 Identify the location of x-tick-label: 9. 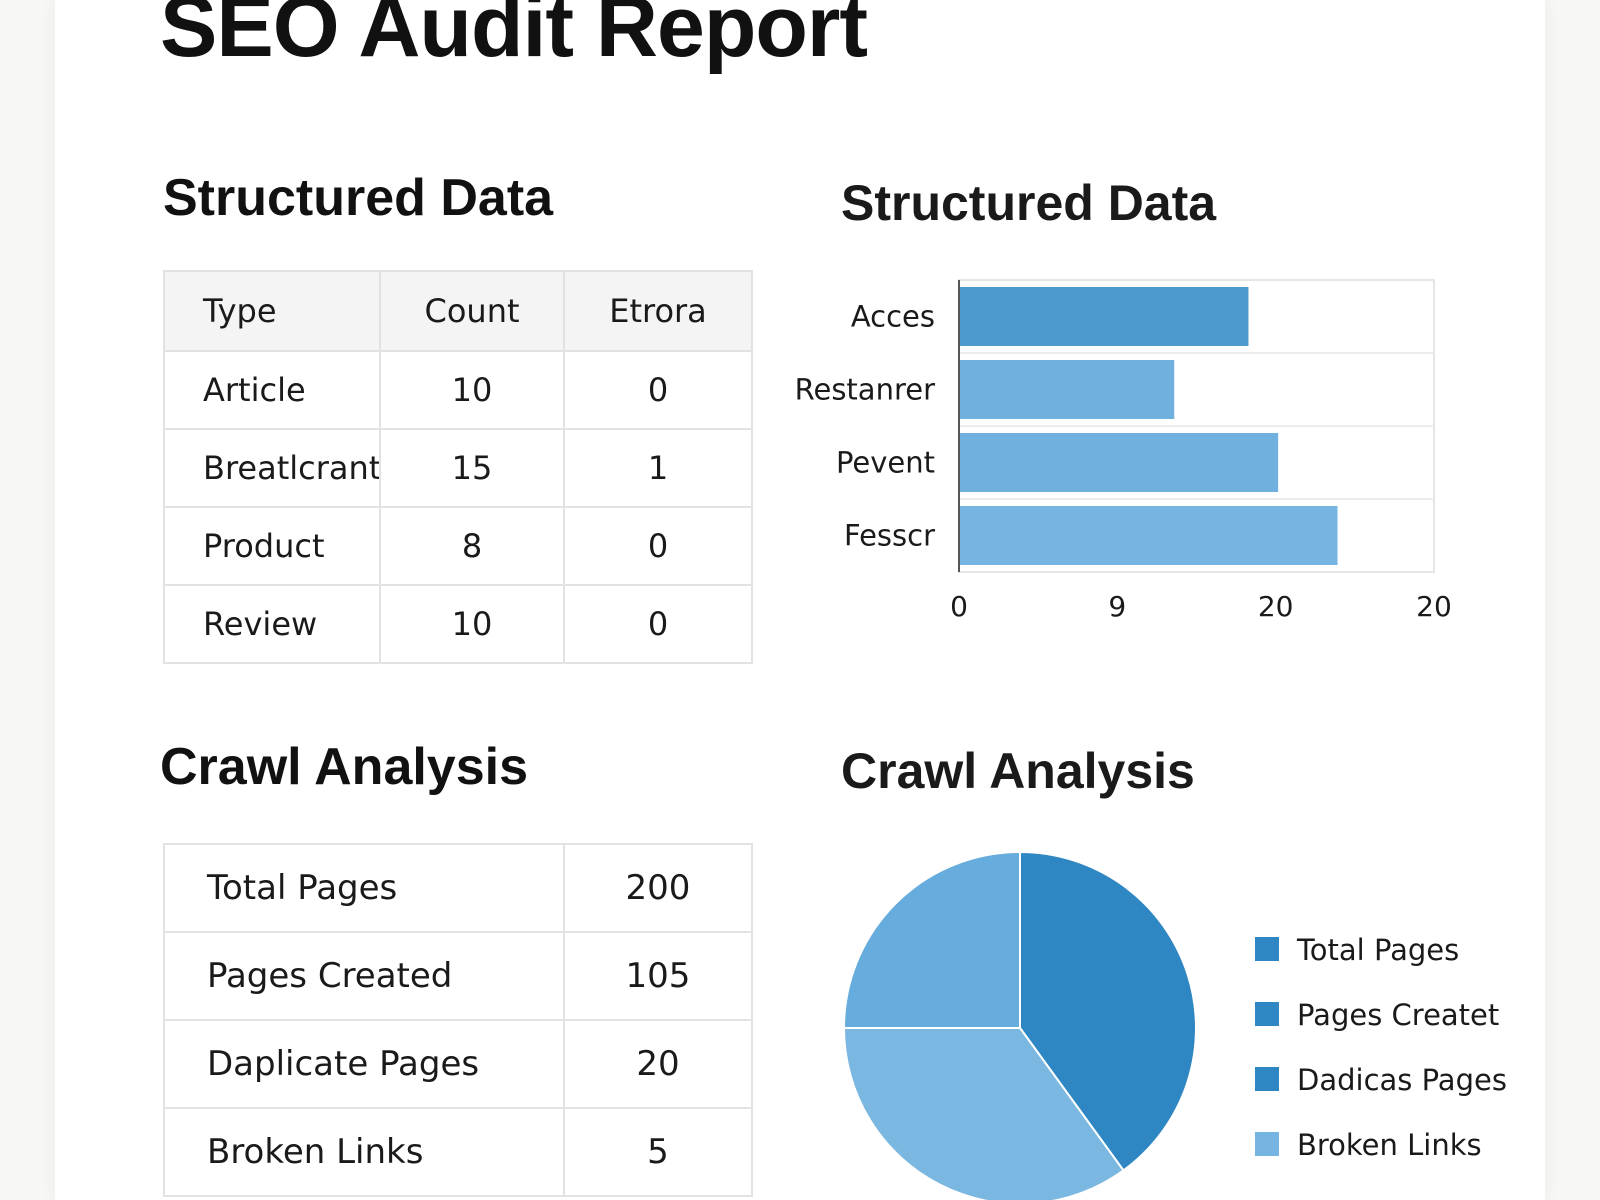
(1117, 606).